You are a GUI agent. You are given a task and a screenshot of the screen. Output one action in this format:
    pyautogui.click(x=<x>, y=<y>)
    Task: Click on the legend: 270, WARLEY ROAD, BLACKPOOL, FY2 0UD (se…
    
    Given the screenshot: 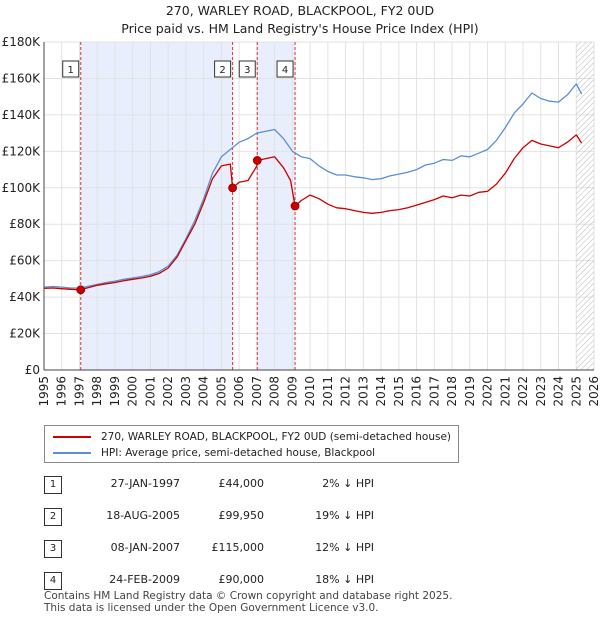 What is the action you would take?
    pyautogui.click(x=251, y=444)
    